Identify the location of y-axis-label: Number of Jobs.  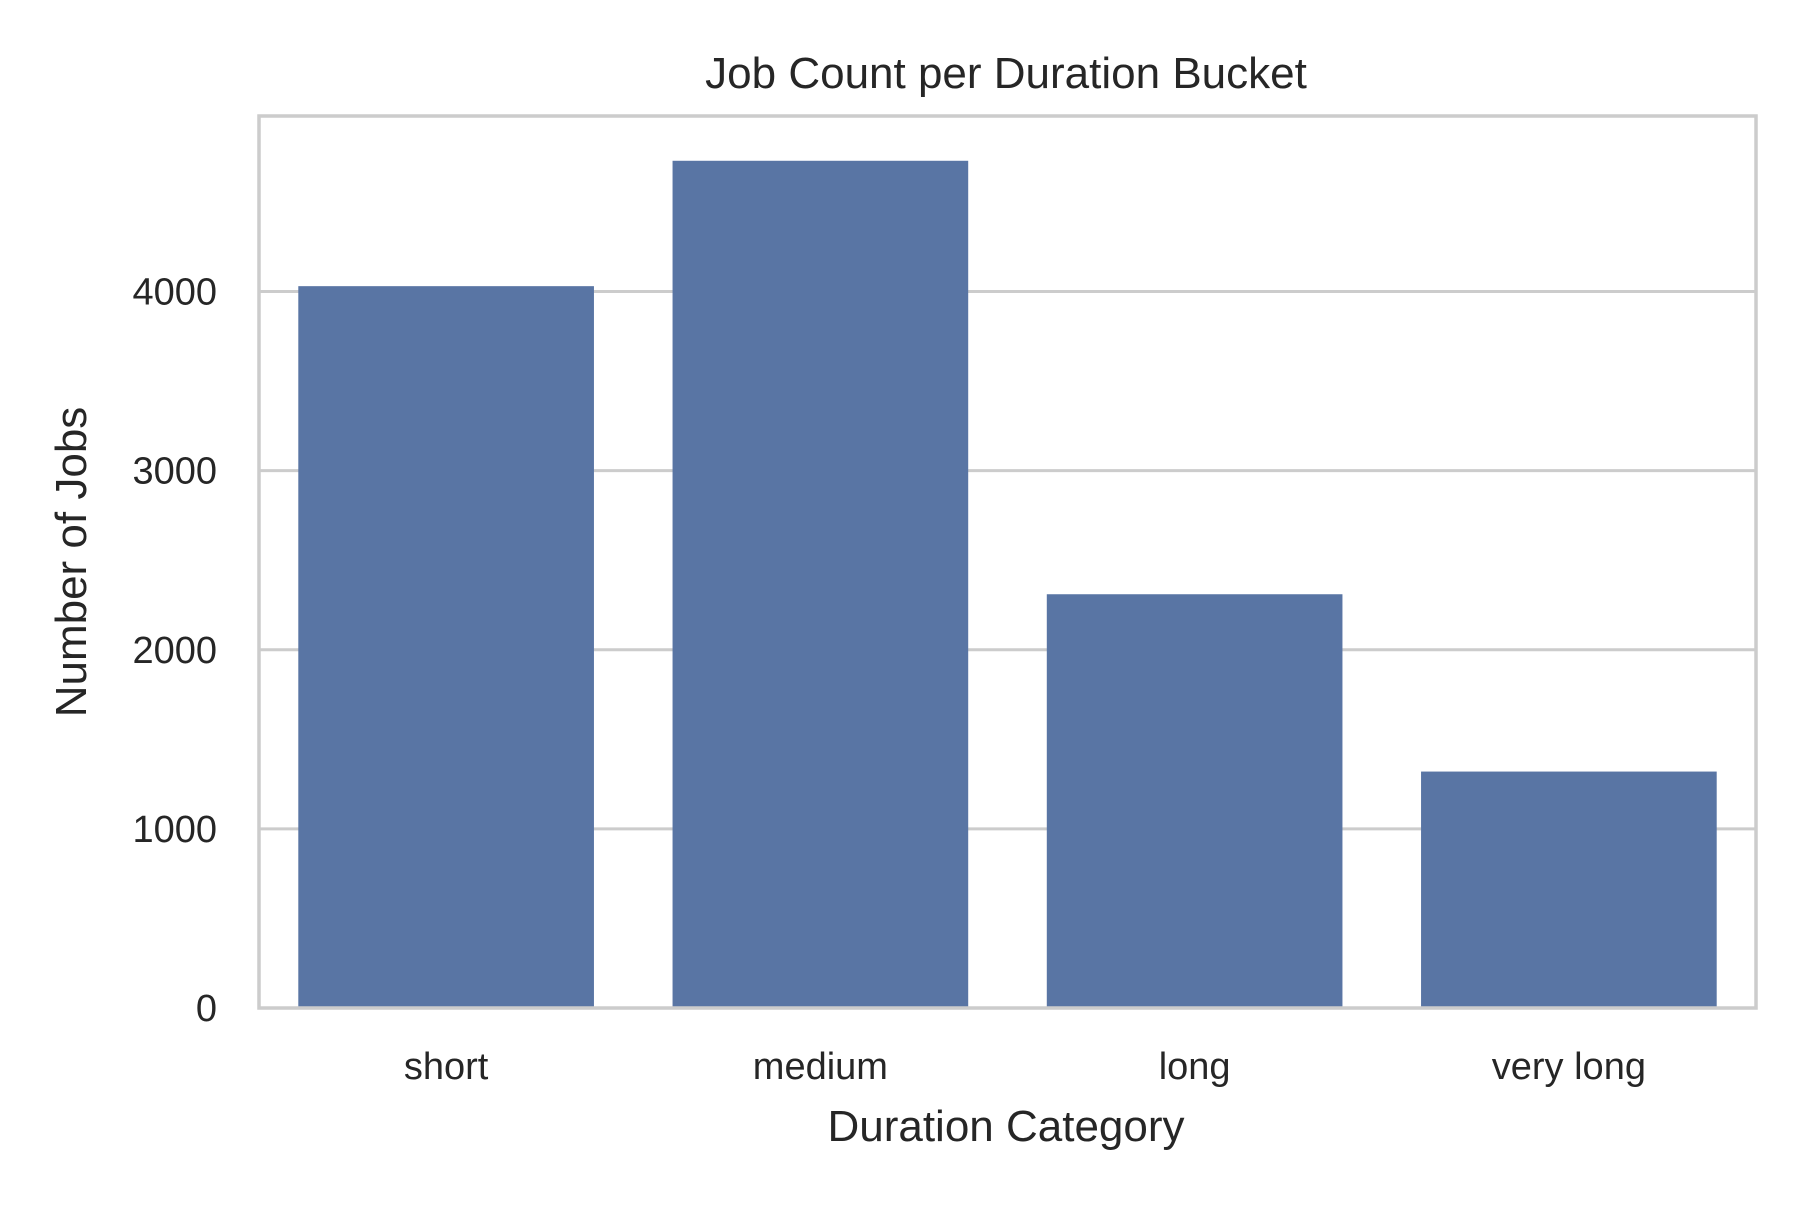
(71, 562).